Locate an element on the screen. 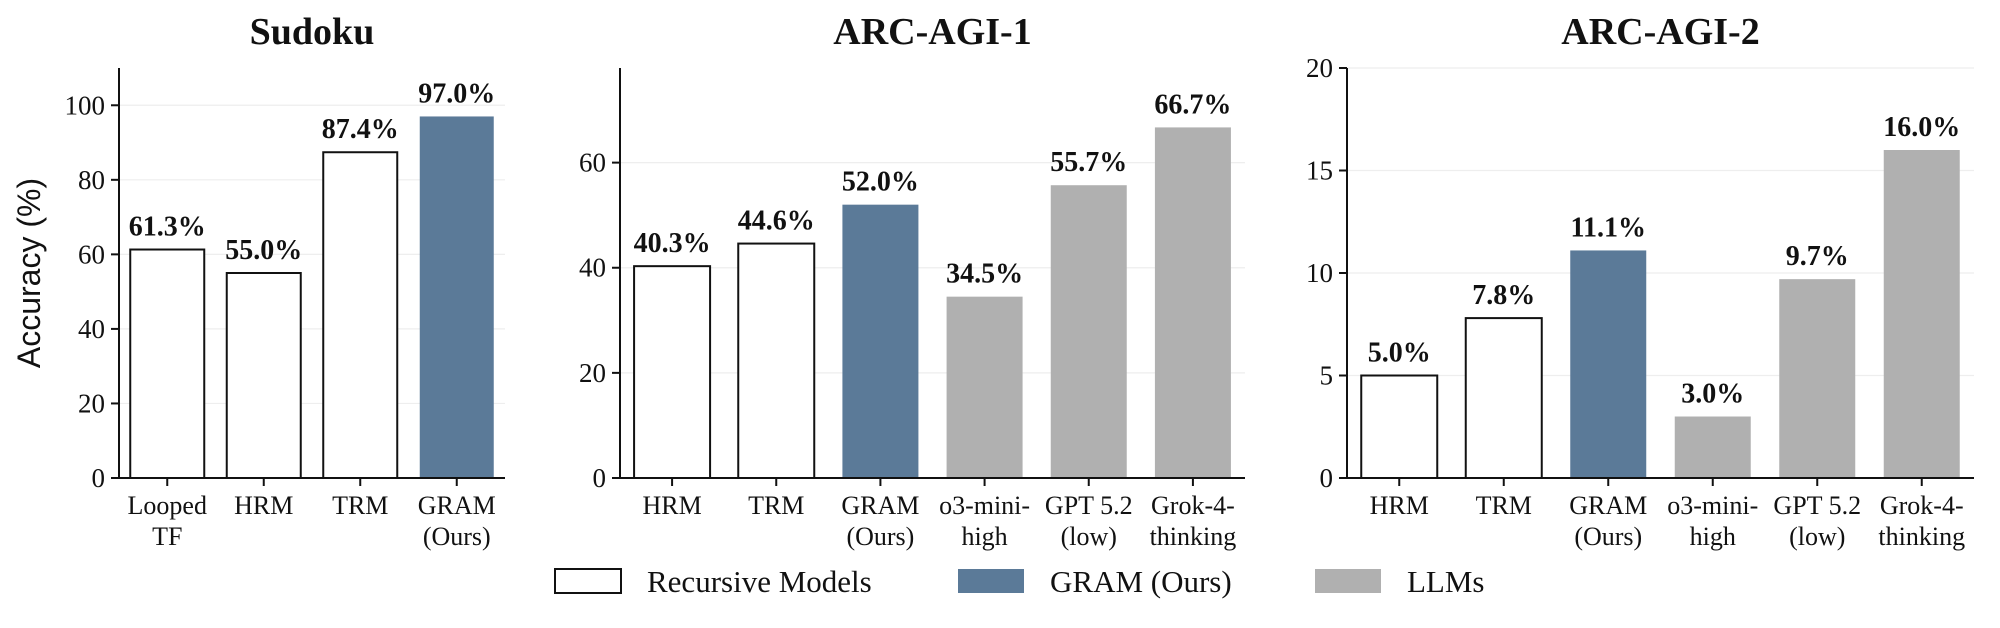 This screenshot has width=2000, height=628. legend-item-llm: LLMs is located at coordinates (1400, 581).